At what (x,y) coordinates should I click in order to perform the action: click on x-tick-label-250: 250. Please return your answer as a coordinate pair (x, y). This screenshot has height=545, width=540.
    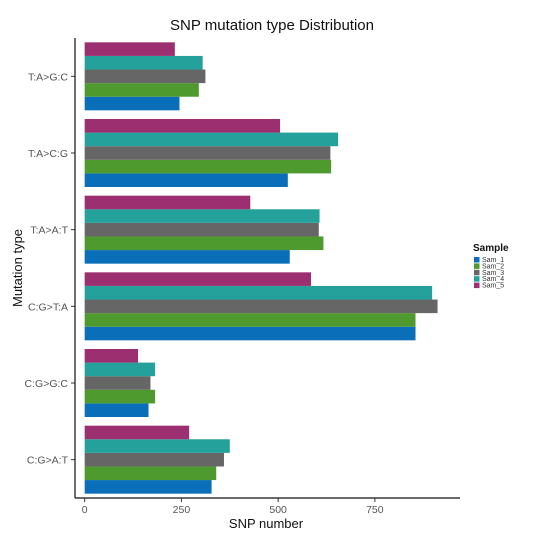
    Looking at the image, I should click on (182, 510).